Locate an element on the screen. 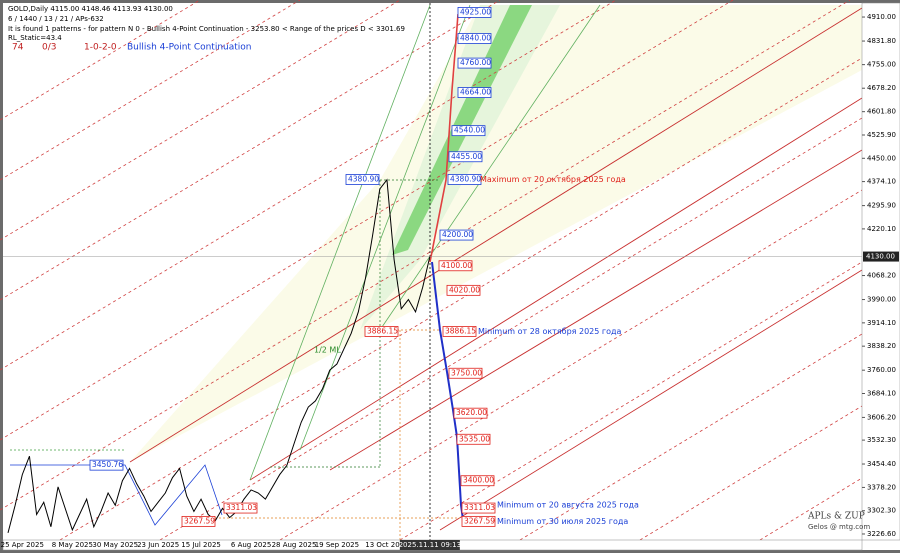 Image resolution: width=900 pixels, height=553 pixels. x-tick-label: 23 Jun 2025 is located at coordinates (158, 545).